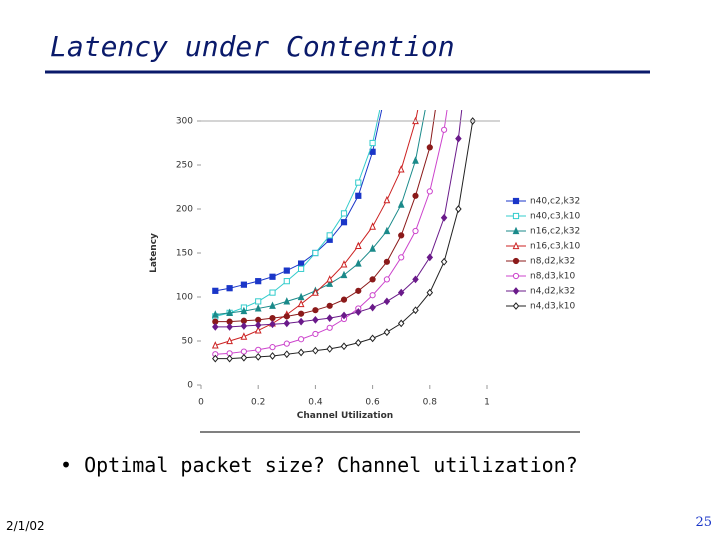 This screenshot has width=720, height=540. I want to click on y-axis-label: Latency, so click(154, 253).